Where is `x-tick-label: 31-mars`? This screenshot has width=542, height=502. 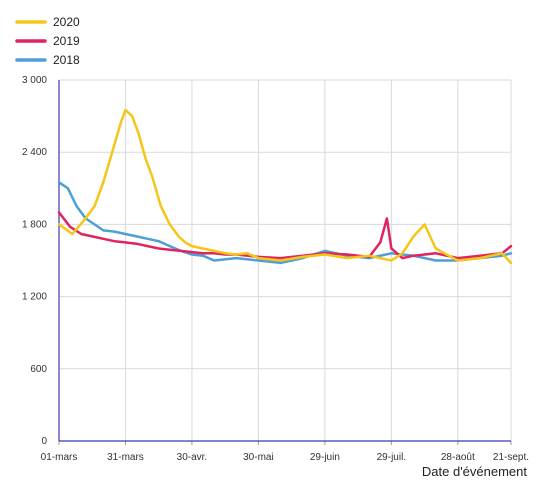
x-tick-label: 31-mars is located at coordinates (125, 457).